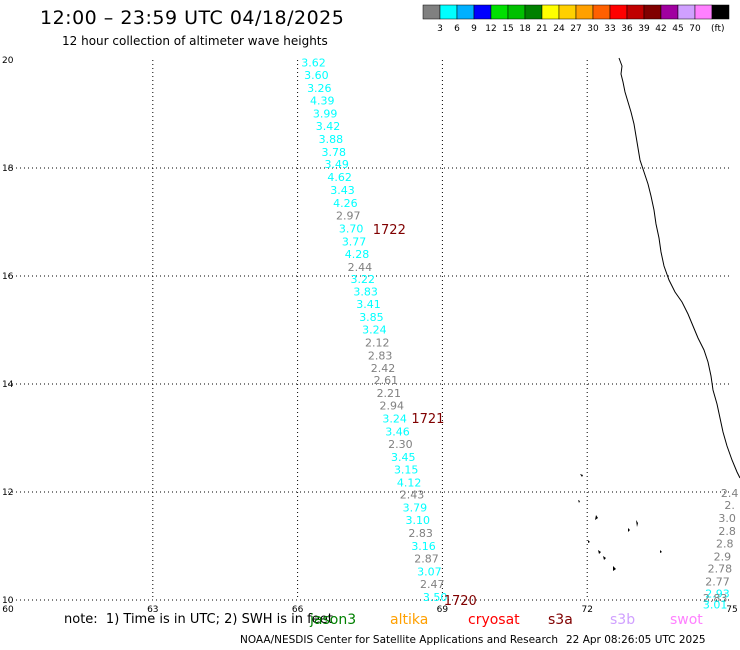 The width and height of the screenshot is (740, 650). I want to click on wave-height-value: 3.83, so click(365, 292).